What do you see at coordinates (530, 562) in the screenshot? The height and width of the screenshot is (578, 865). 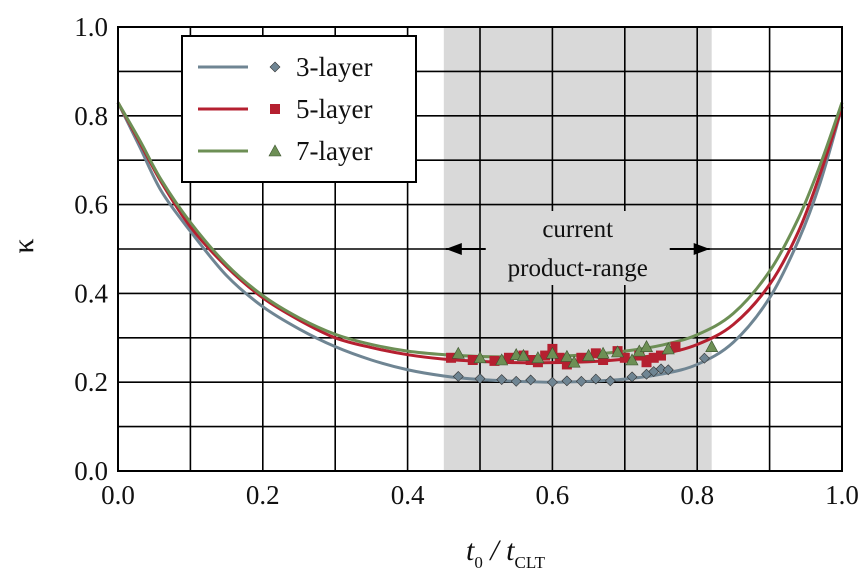 I see `x-axis-label-sub1: CLT` at bounding box center [530, 562].